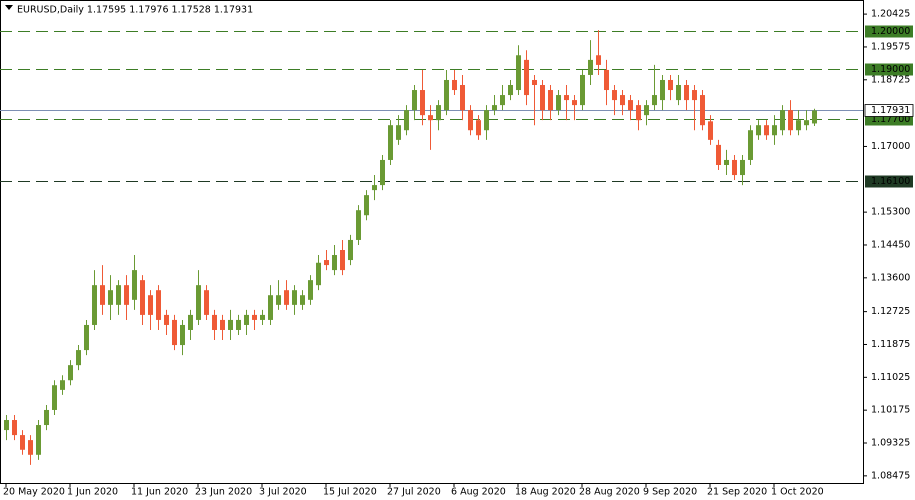 This screenshot has height=500, width=915. What do you see at coordinates (890, 311) in the screenshot?
I see `y-tick-label: 1.12725` at bounding box center [890, 311].